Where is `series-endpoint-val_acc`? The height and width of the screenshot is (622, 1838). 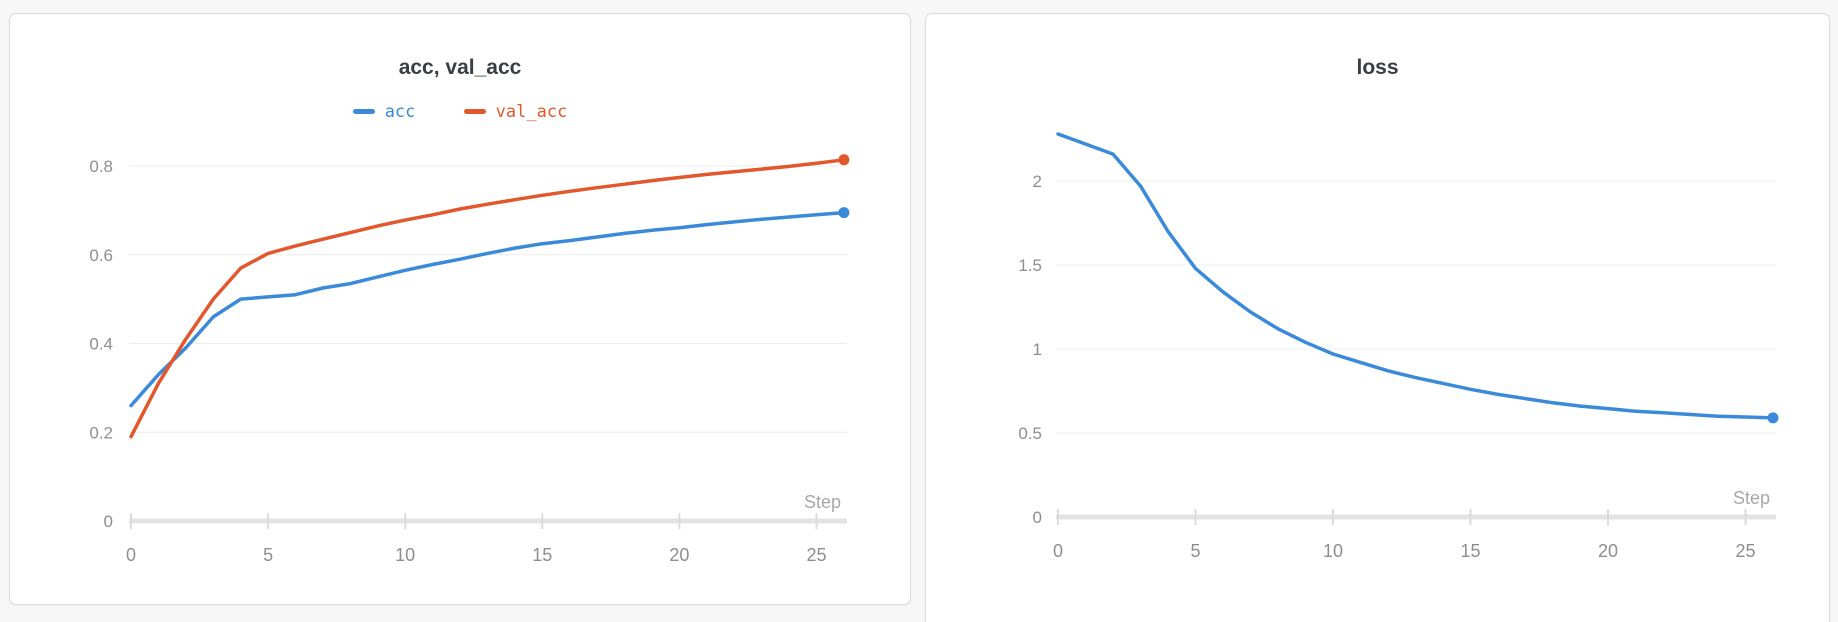
series-endpoint-val_acc is located at coordinates (844, 160).